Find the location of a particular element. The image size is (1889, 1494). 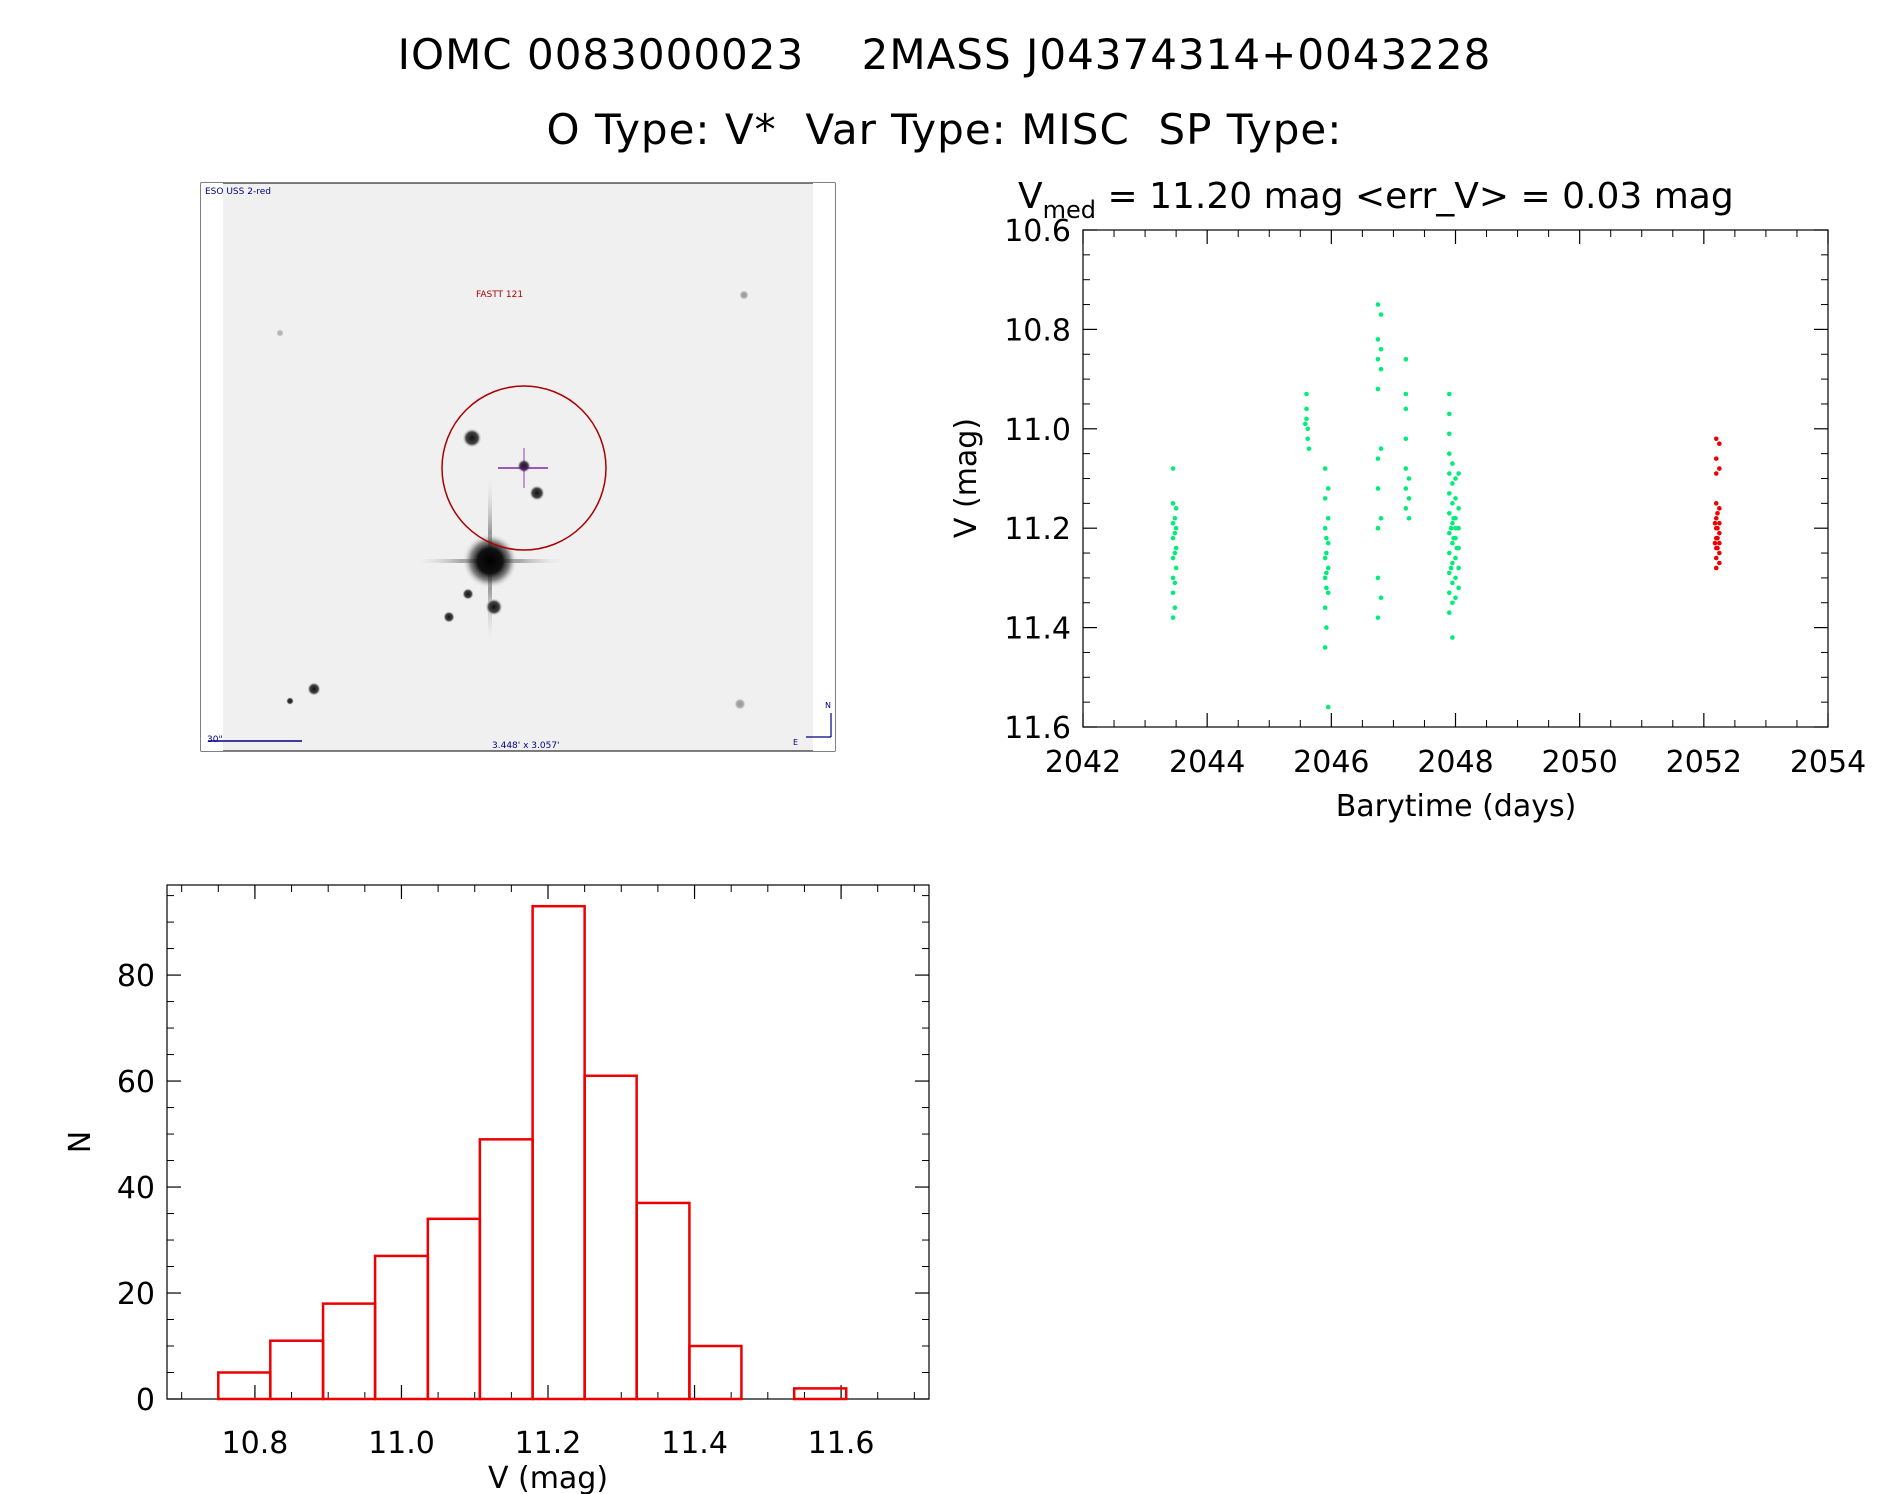

title-v: V is located at coordinates (1030, 196).